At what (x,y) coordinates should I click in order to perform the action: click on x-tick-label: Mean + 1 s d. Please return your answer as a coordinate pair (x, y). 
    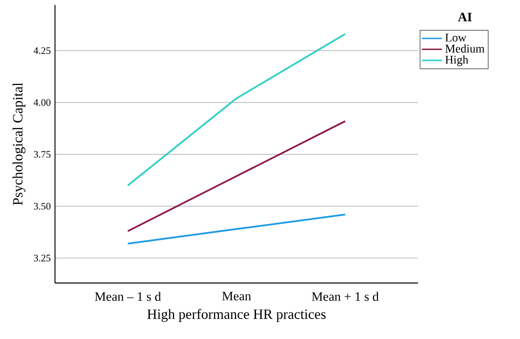
    Looking at the image, I should click on (345, 296).